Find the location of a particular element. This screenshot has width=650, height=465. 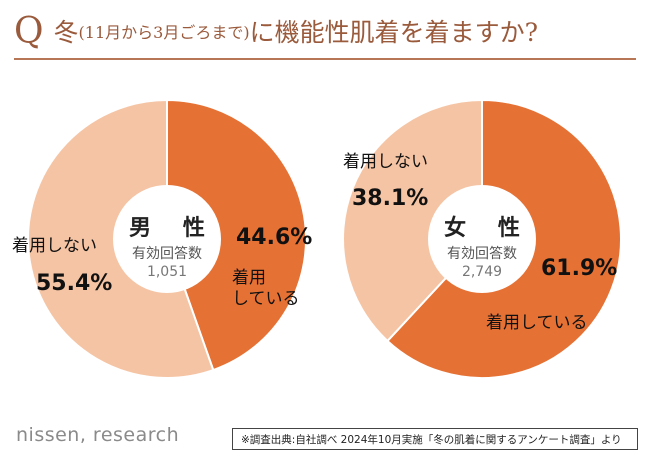

female-slice-not-wear is located at coordinates (412, 220).